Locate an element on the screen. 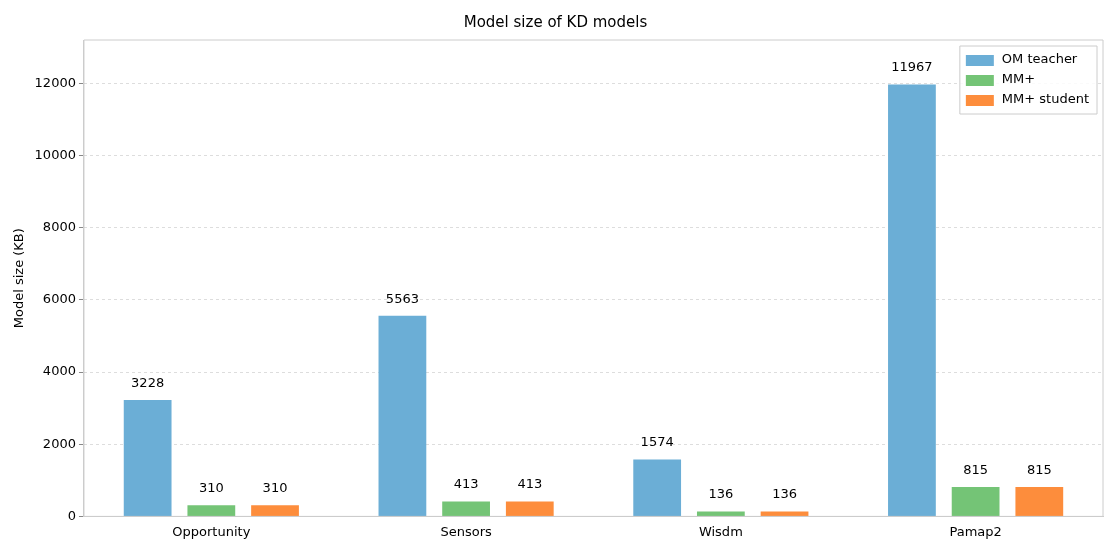 This screenshot has height=551, width=1113. y-tick-label: 0 is located at coordinates (71, 515).